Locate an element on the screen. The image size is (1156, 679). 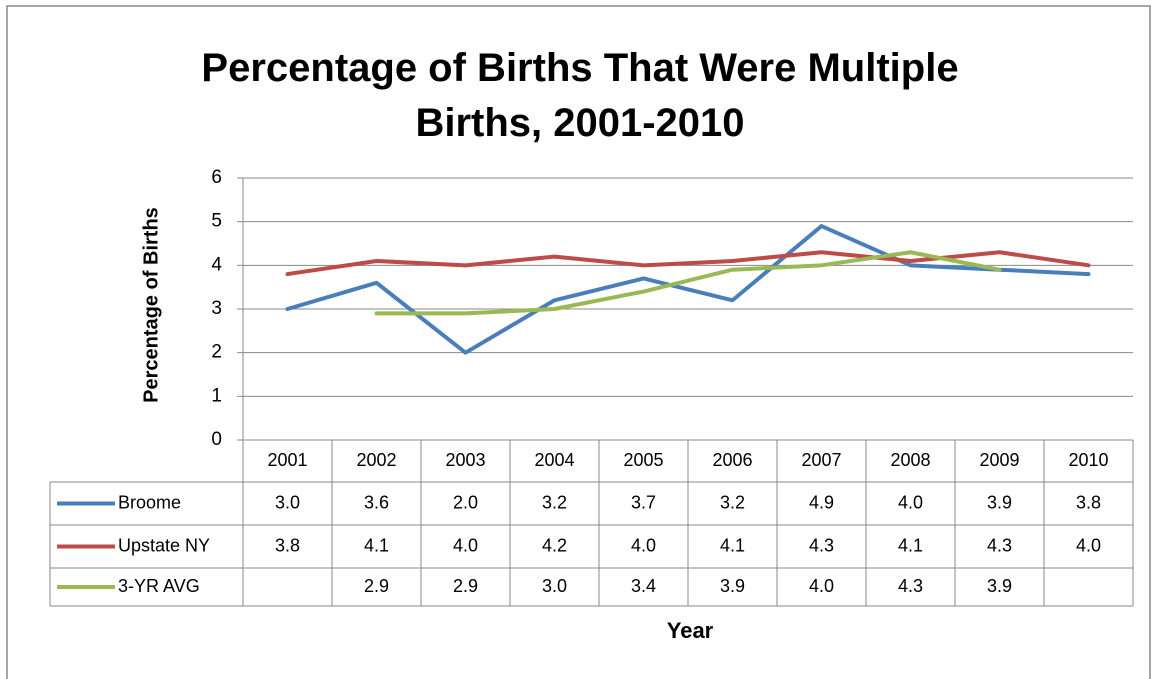
x-tick-label: 2001 is located at coordinates (287, 460).